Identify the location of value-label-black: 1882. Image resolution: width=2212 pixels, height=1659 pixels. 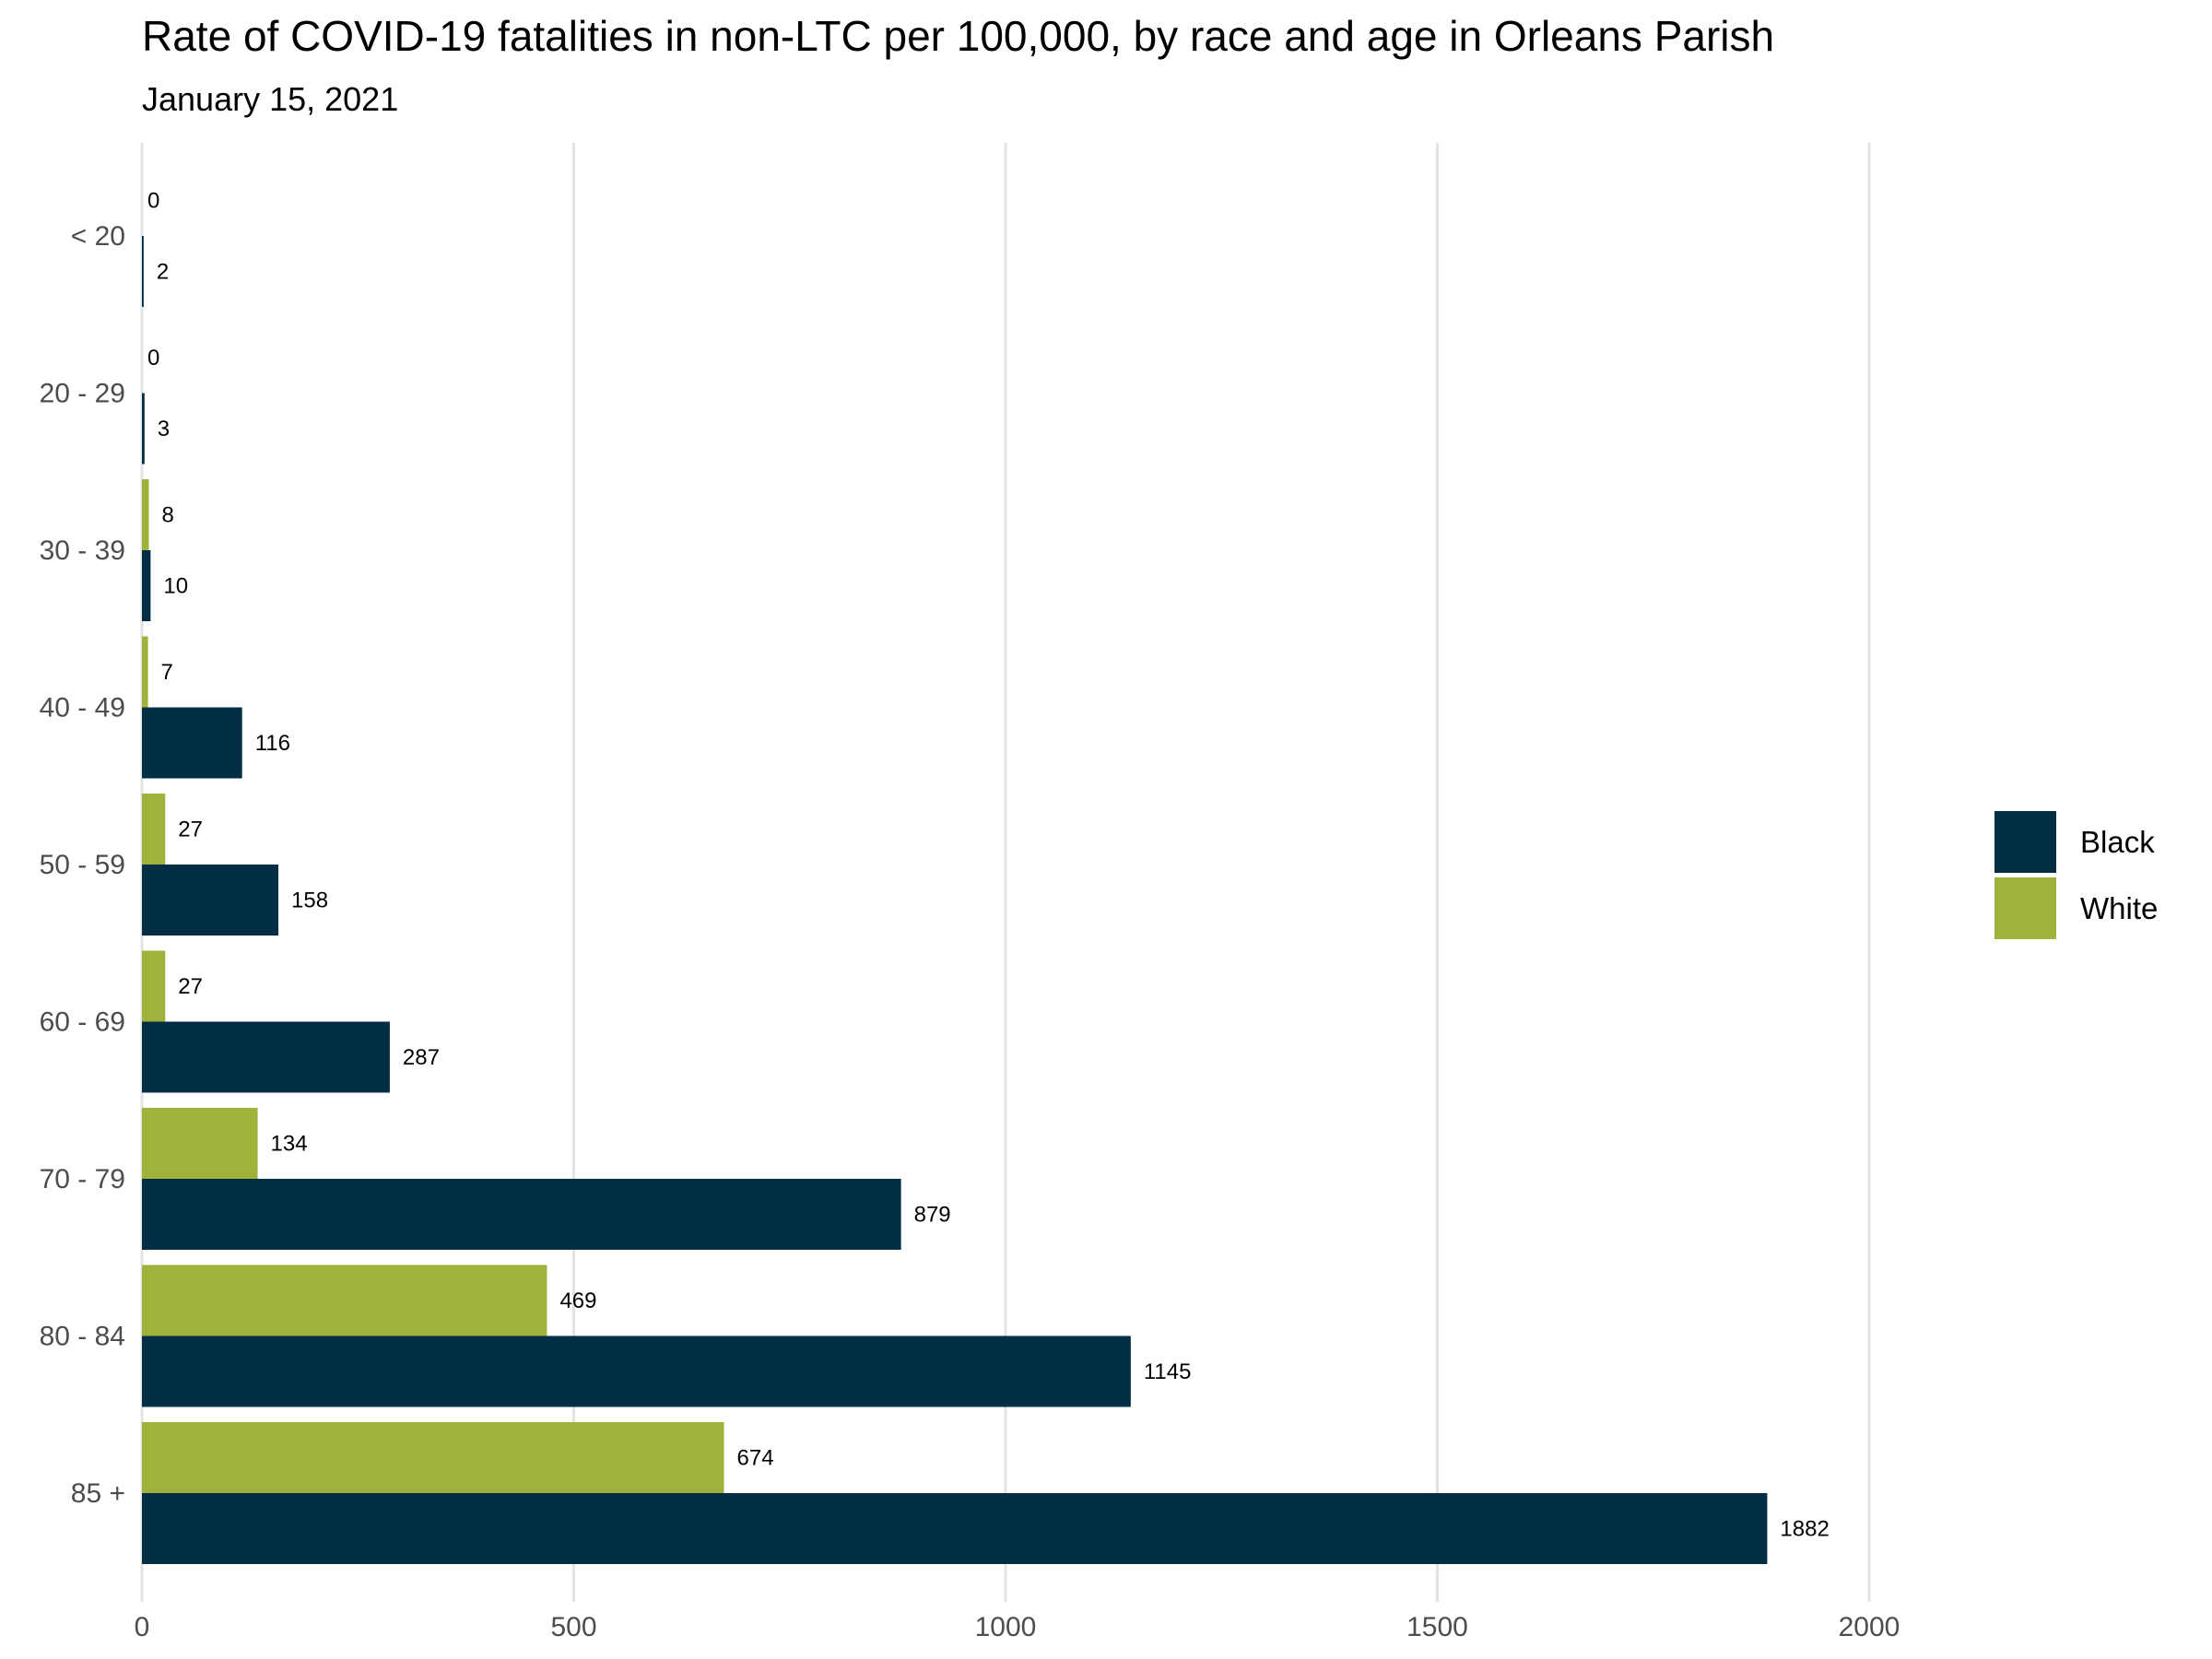
(1804, 1529).